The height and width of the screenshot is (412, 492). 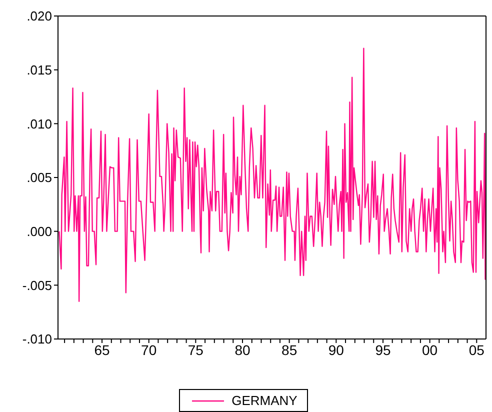 I want to click on legend-label: GERMANY, so click(x=265, y=400).